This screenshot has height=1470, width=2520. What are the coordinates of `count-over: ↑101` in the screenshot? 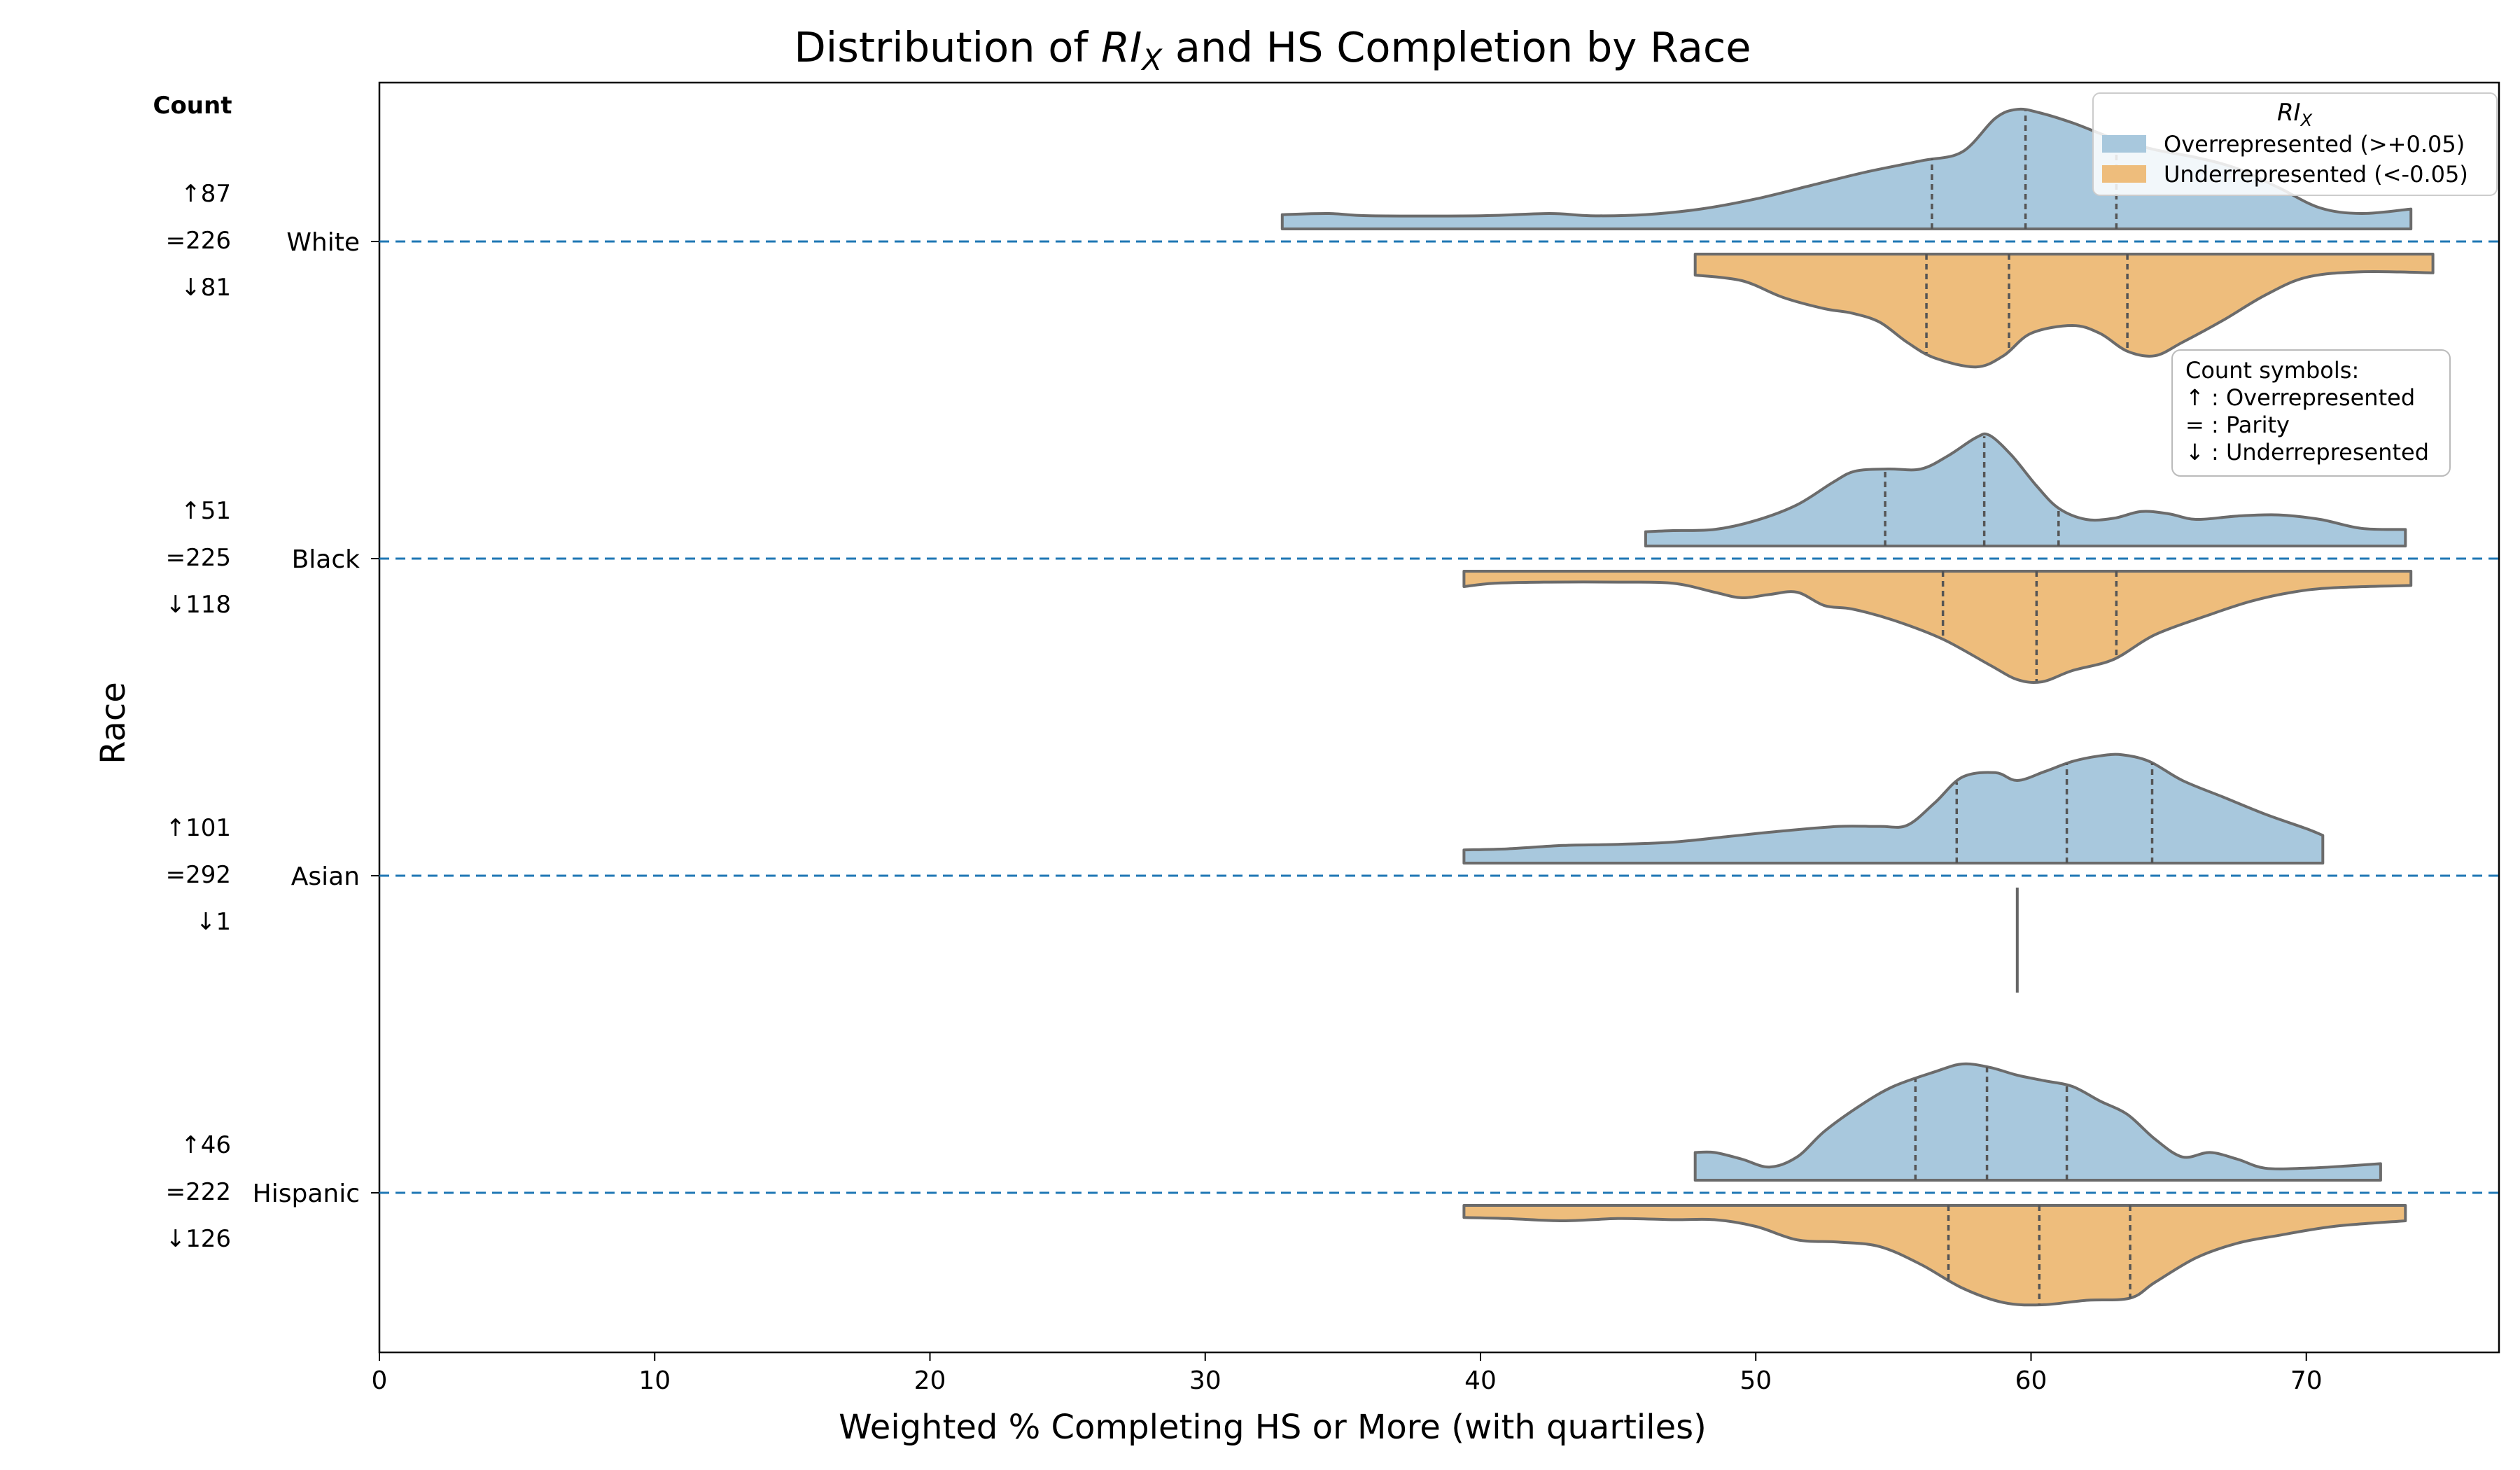 It's located at (198, 828).